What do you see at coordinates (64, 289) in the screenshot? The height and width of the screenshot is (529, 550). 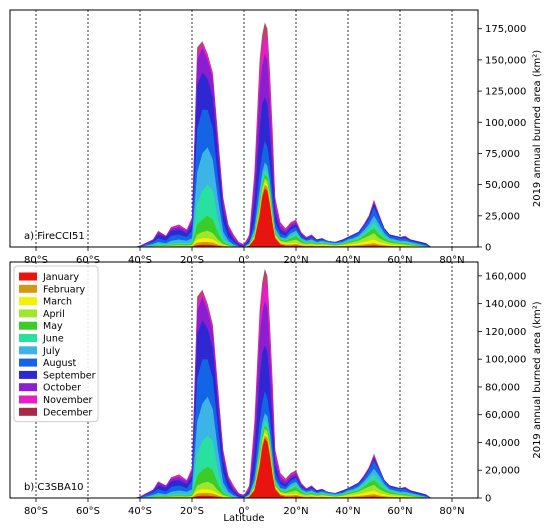 I see `legend-label: February` at bounding box center [64, 289].